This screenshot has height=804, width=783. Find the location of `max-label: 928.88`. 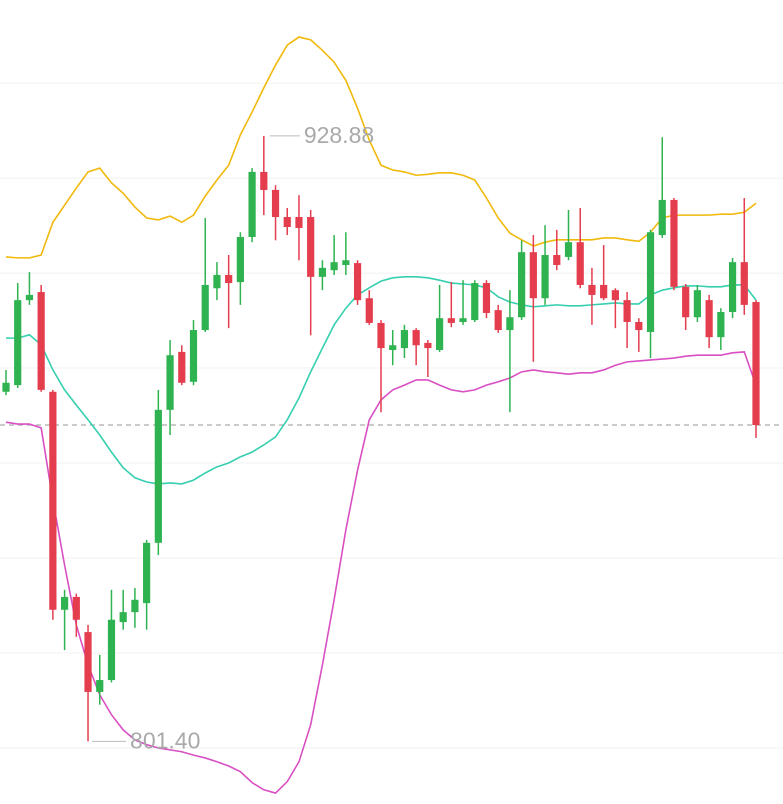

max-label: 928.88 is located at coordinates (339, 135).